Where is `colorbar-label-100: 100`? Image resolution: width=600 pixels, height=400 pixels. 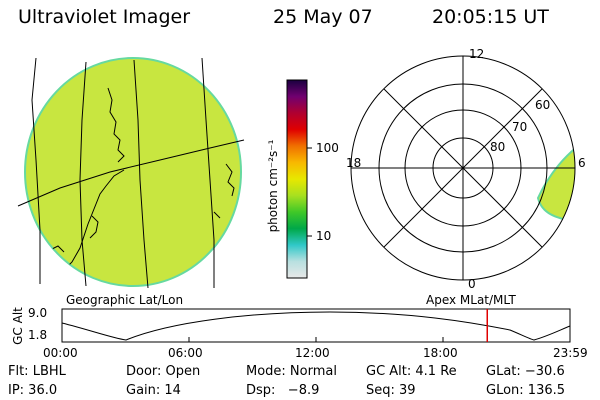 colorbar-label-100: 100 is located at coordinates (327, 148).